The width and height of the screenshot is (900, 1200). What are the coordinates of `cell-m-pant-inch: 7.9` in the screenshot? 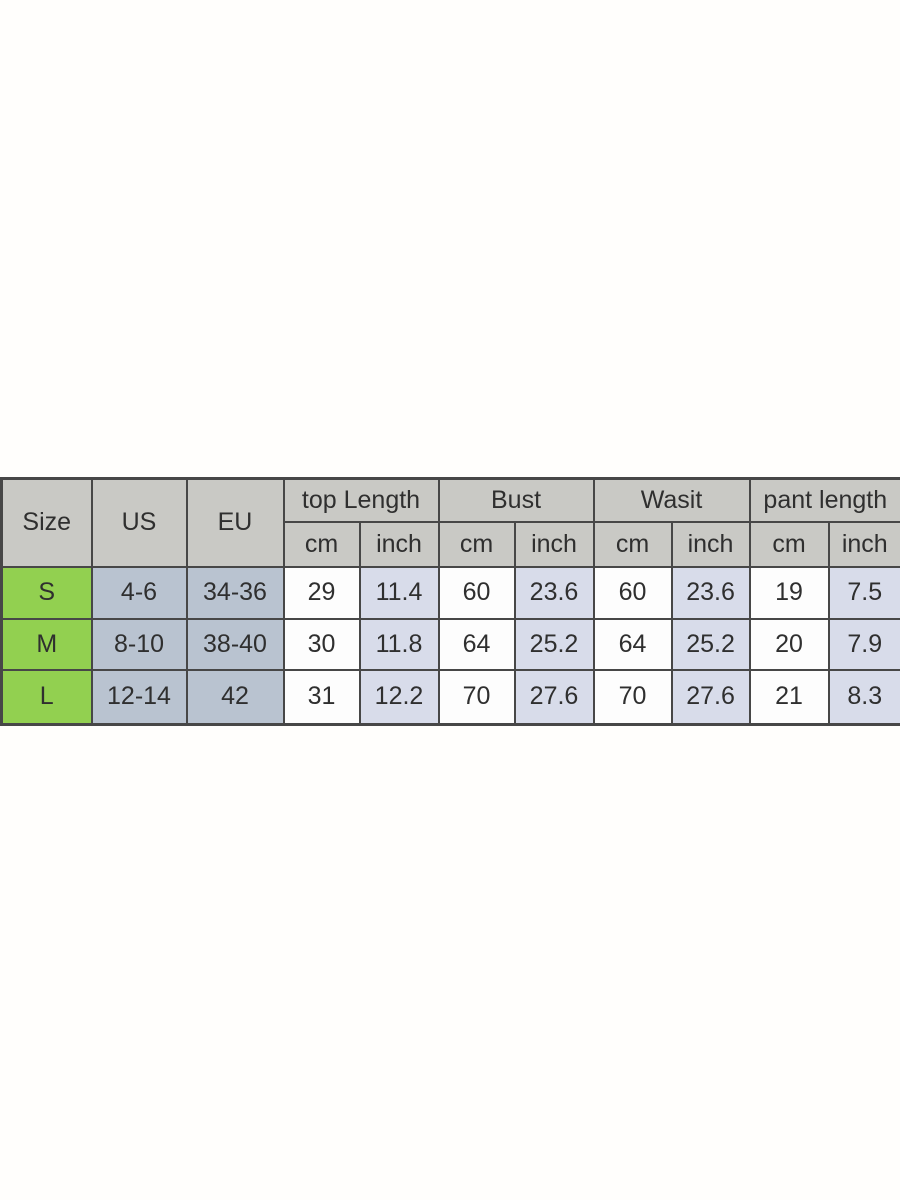 It's located at (863, 644).